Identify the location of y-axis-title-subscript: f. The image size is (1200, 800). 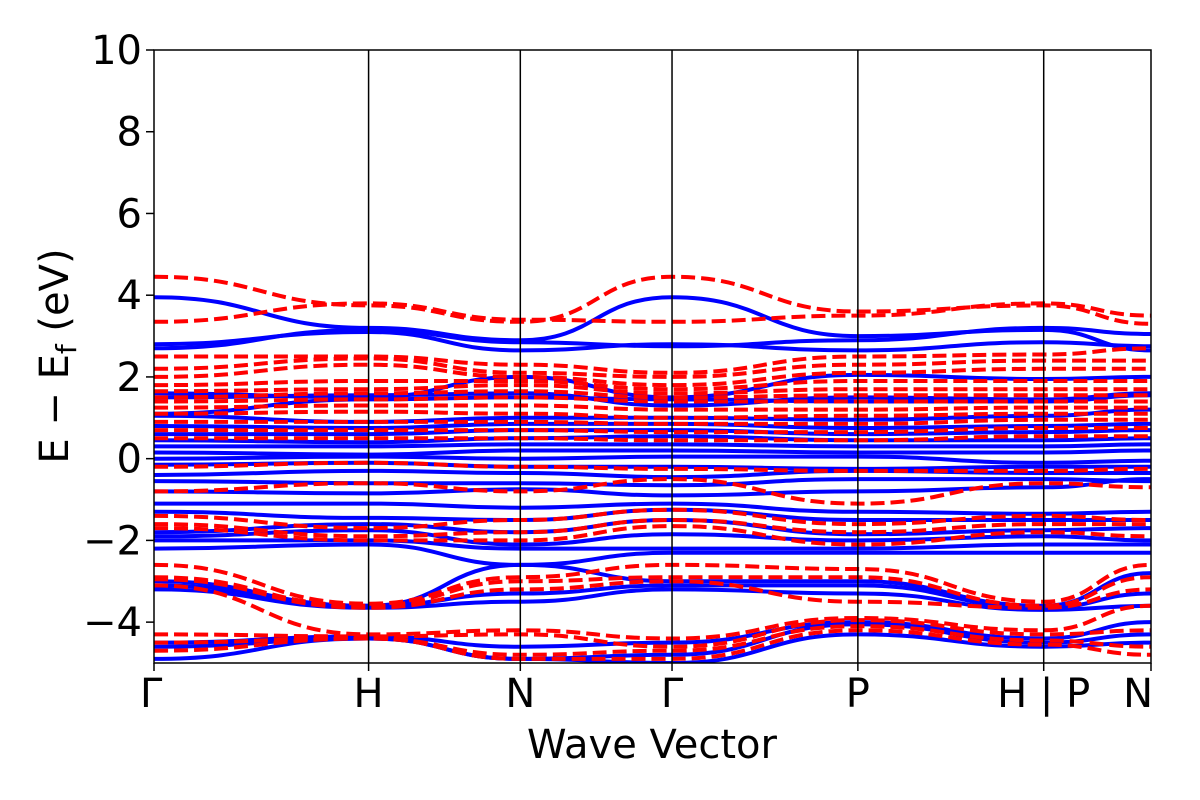
(66, 348).